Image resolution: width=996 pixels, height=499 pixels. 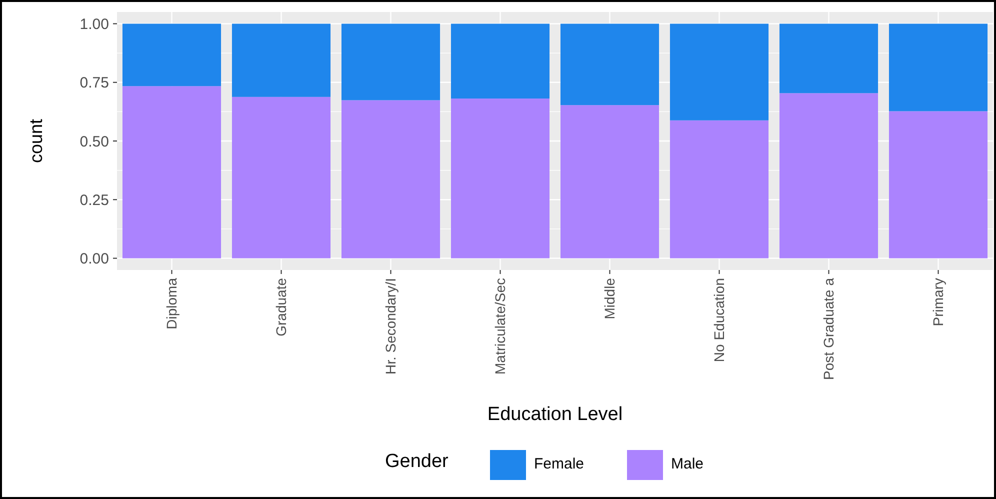 I want to click on x-tick-label: Hr. Secondary/I, so click(x=390, y=326).